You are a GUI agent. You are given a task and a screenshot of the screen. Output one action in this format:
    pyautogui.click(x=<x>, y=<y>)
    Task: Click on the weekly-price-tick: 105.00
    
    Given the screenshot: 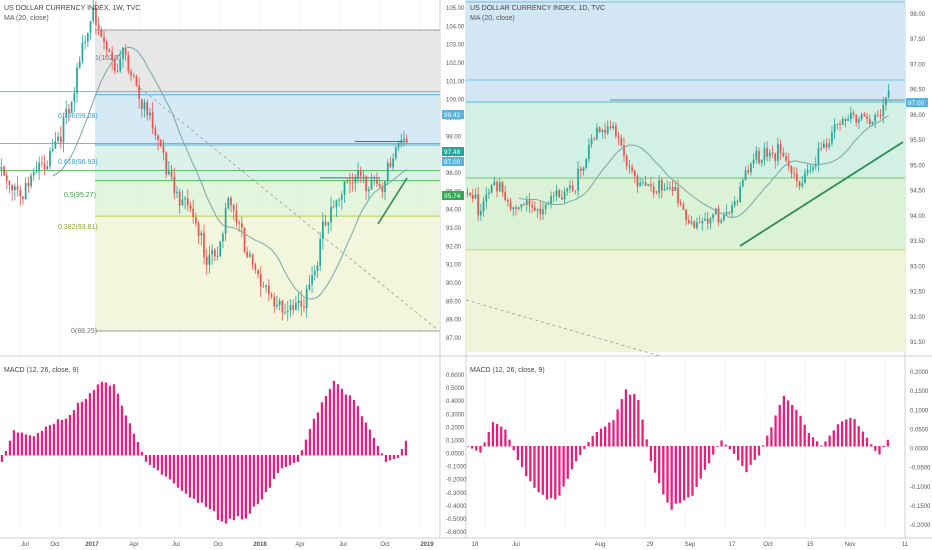 What is the action you would take?
    pyautogui.click(x=455, y=9)
    